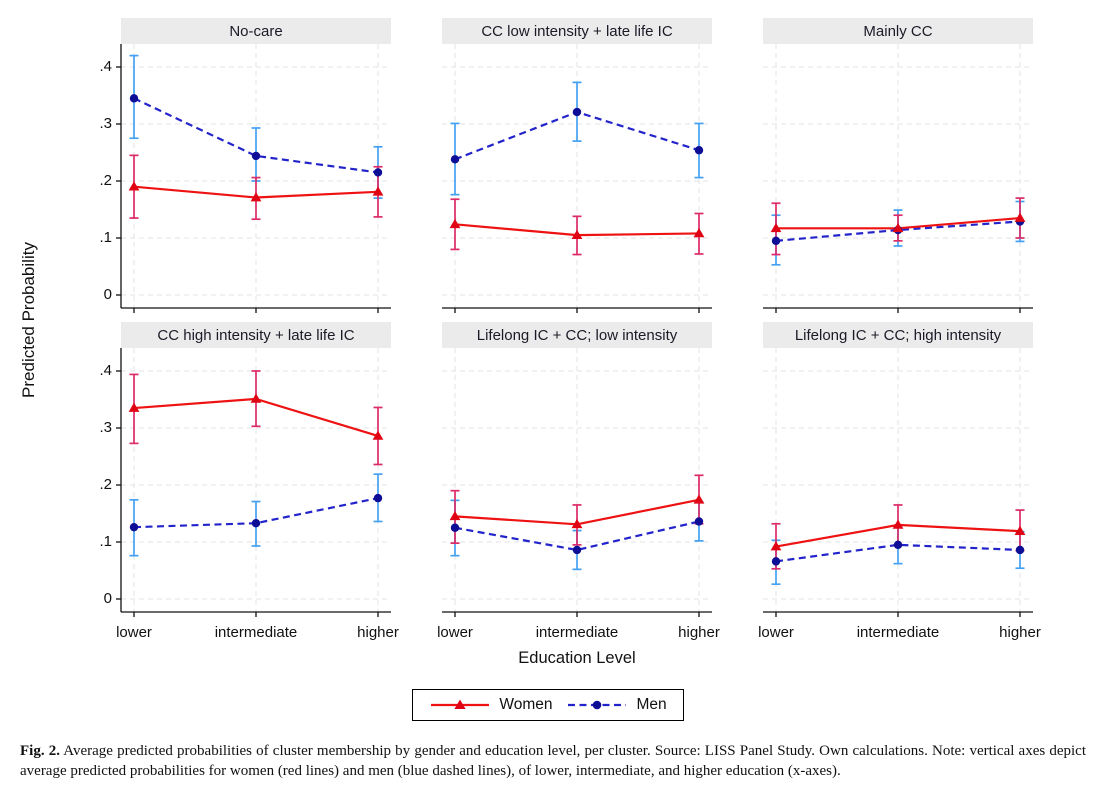  Describe the element at coordinates (105, 541) in the screenshot. I see `y-tick-label-row2: .1` at that location.